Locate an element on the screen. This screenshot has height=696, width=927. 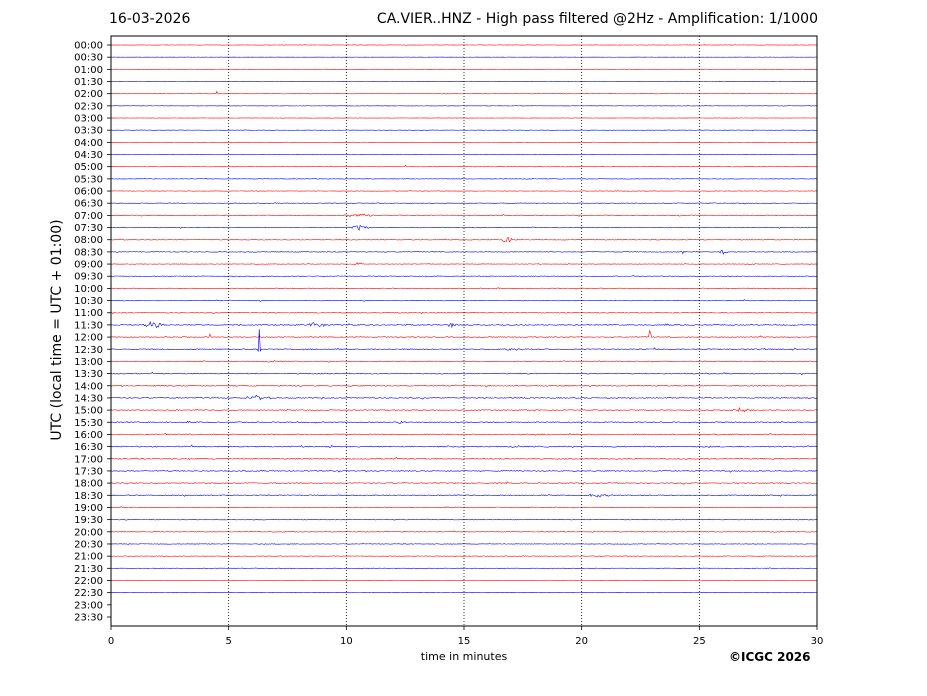
y-tick-label: 05:30 is located at coordinates (88, 179).